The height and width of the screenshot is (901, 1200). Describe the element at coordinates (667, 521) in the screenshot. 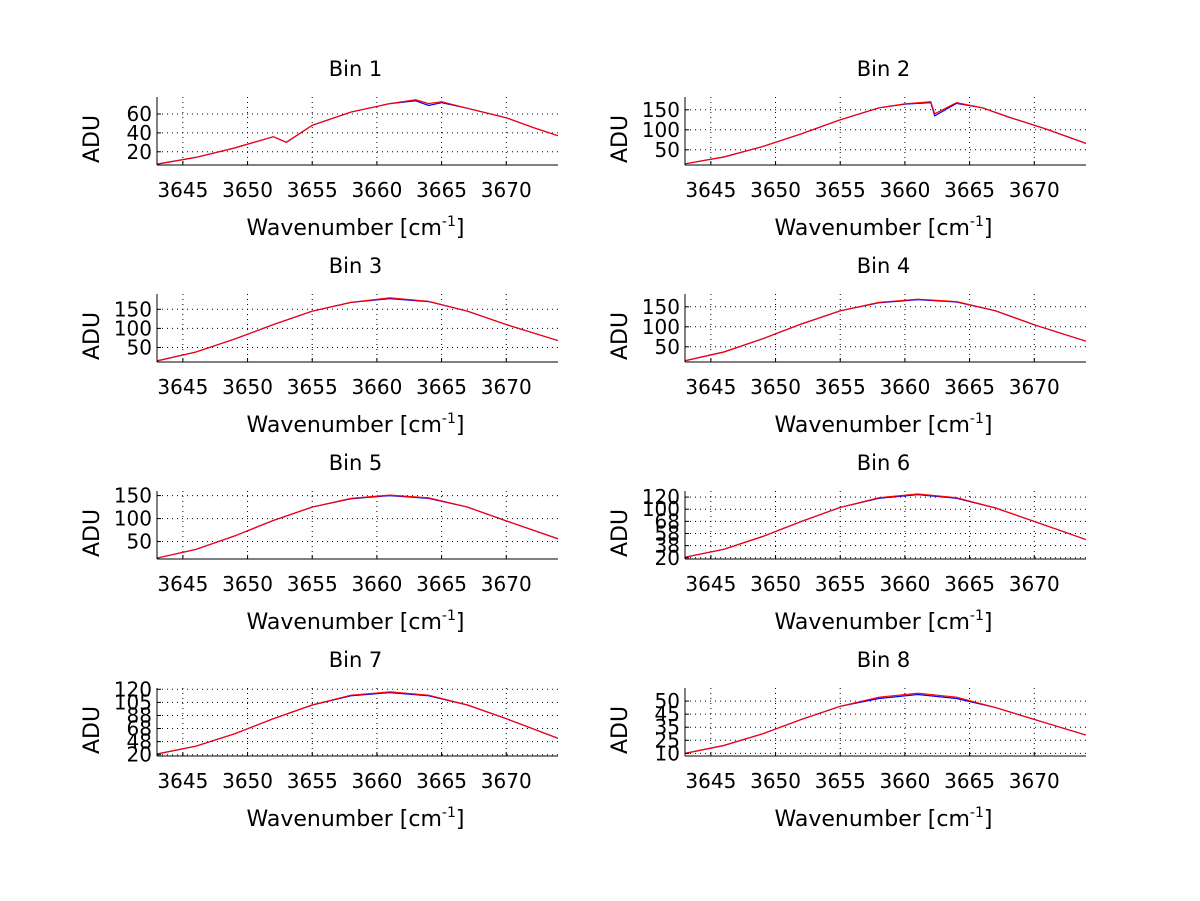

I see `y-tick-label: 68` at that location.